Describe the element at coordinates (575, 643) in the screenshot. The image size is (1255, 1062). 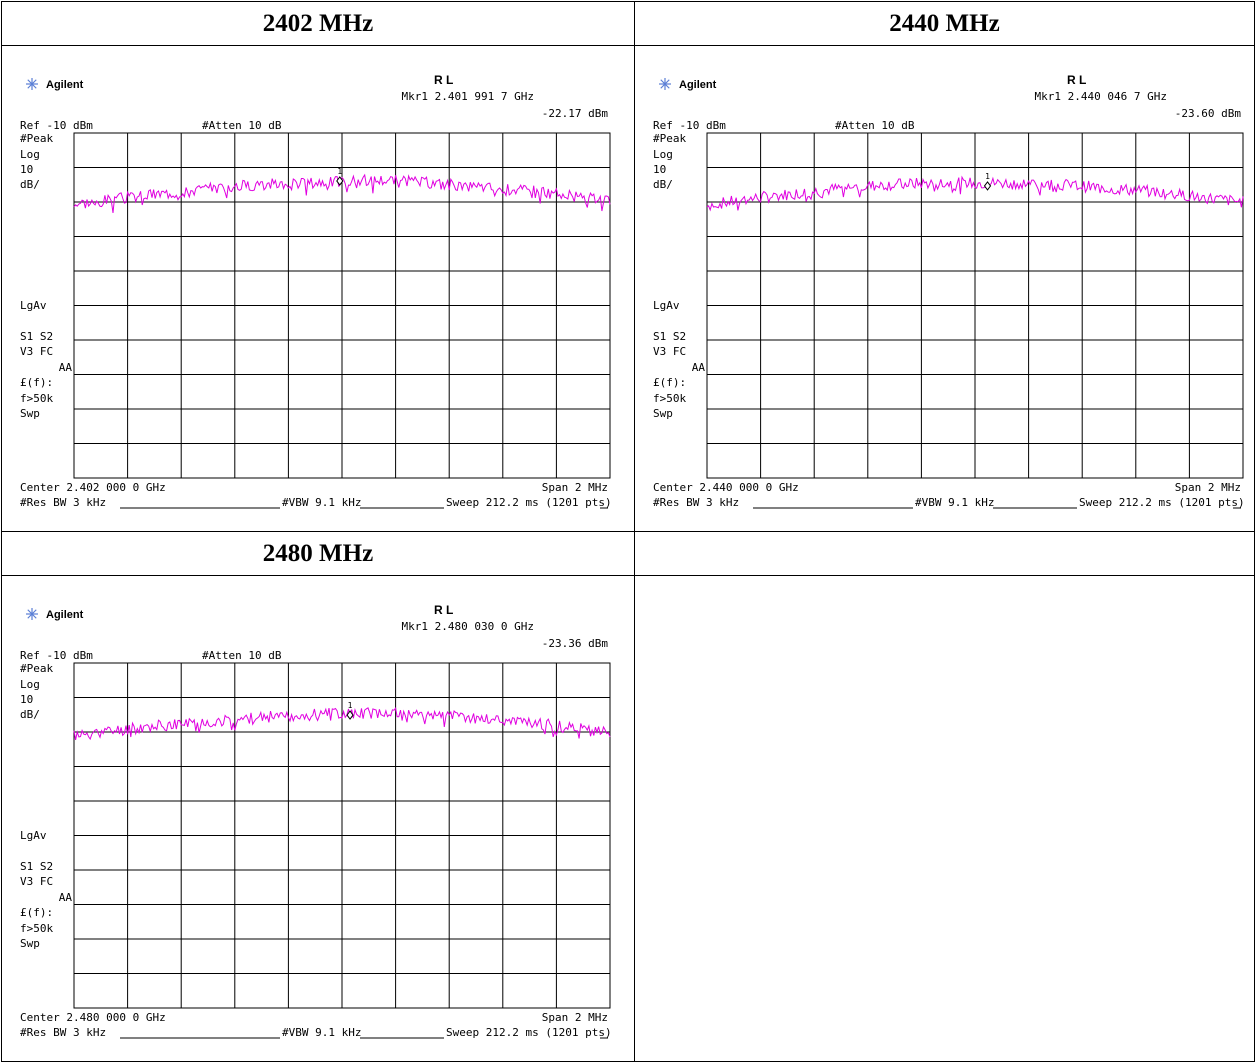
I see `marker-level: -23.36 dBm` at that location.